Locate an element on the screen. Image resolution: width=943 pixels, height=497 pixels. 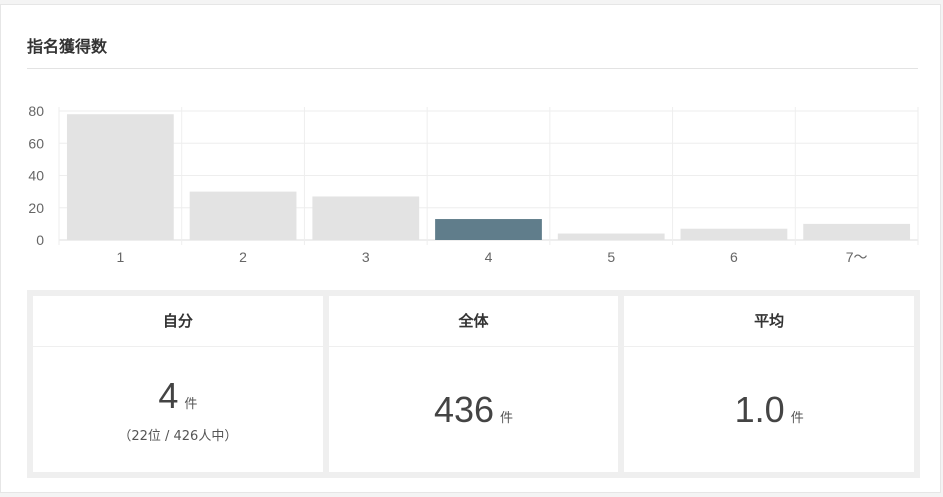
stat-average-value: 1.0 is located at coordinates (759, 409).